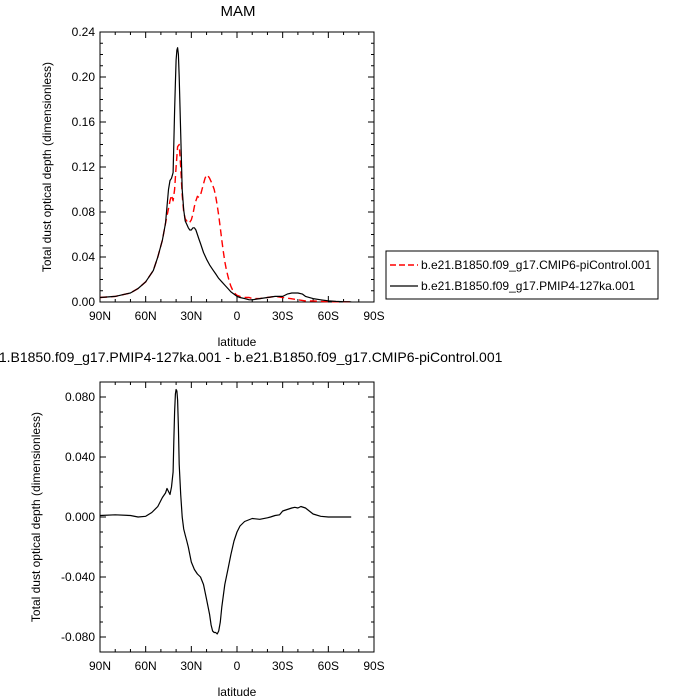  I want to click on y-tick-label: 0.000, so click(80, 517).